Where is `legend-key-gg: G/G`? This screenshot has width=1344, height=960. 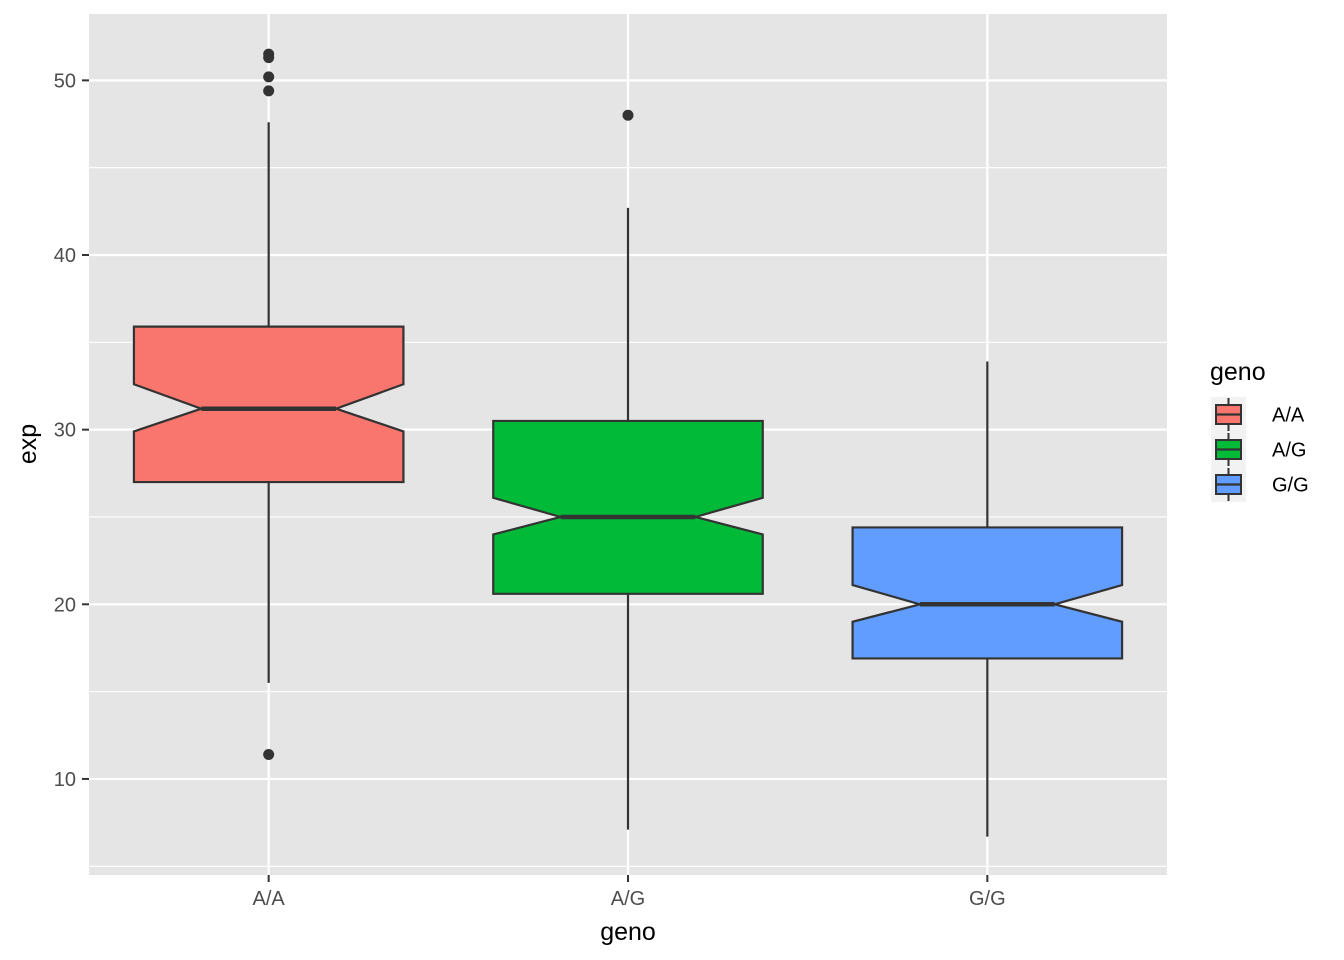
legend-key-gg: G/G is located at coordinates (1260, 484).